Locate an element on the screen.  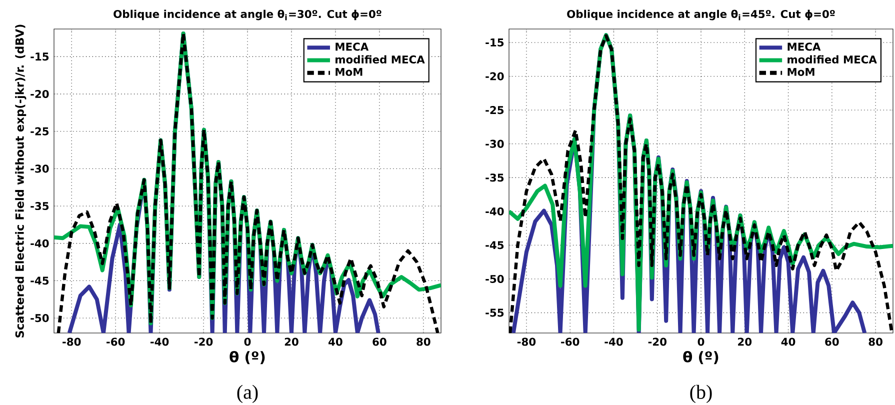
y-axis-title: Scattered Electric Field without exp(-jkr)/r. (dBV) is located at coordinates (20, 181).